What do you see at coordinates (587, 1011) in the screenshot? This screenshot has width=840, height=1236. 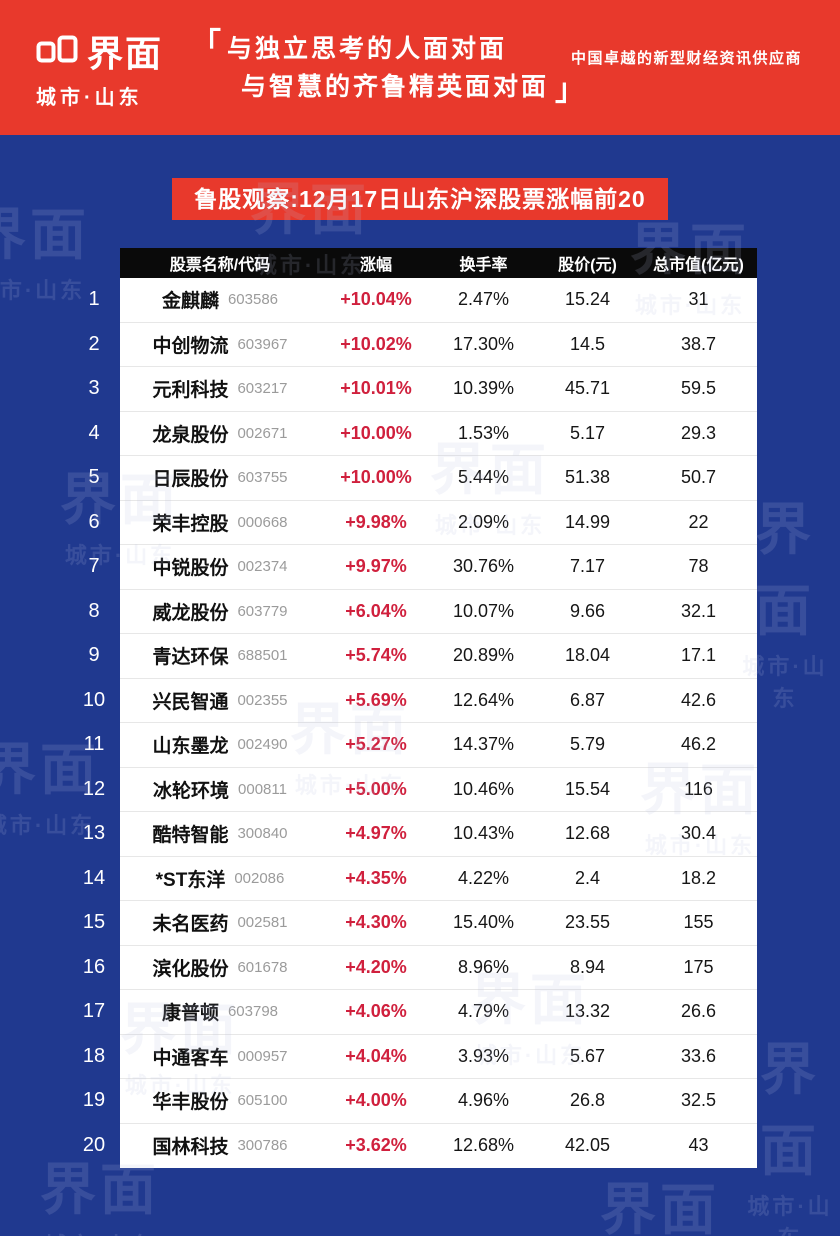 I see `price-value: 13.32` at bounding box center [587, 1011].